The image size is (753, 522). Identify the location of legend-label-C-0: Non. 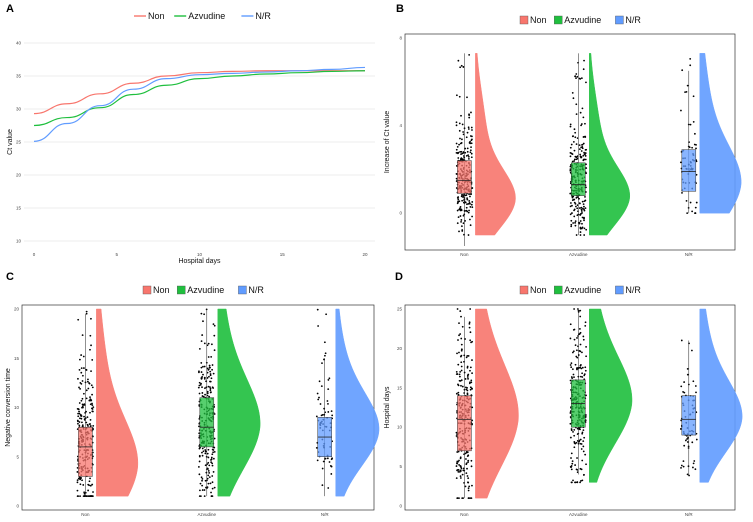
(161, 290).